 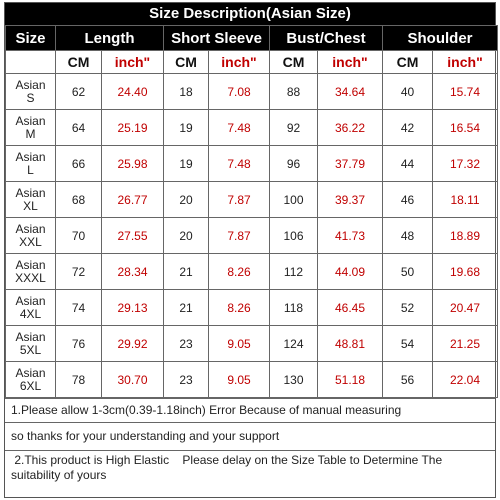 What do you see at coordinates (293, 307) in the screenshot?
I see `bust-cm-cell: 118` at bounding box center [293, 307].